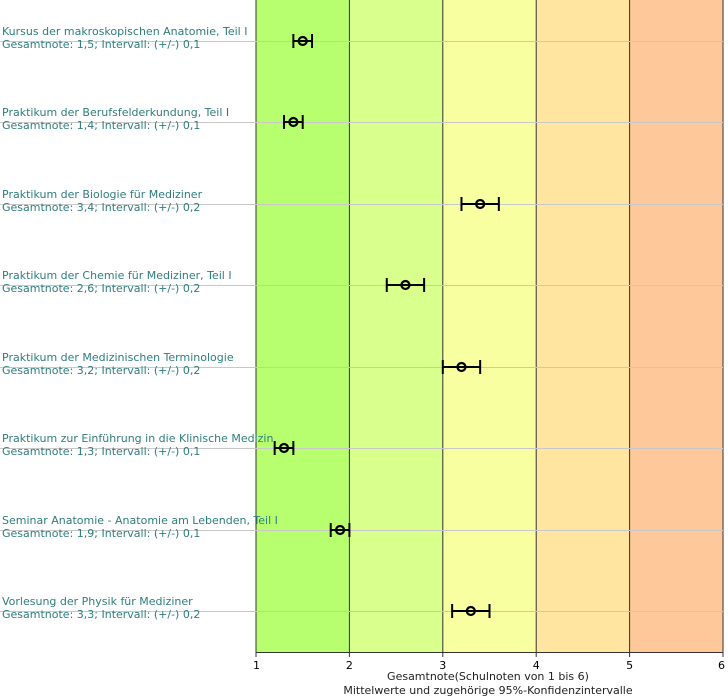  Describe the element at coordinates (442, 665) in the screenshot. I see `x-tick-label: 3` at that location.